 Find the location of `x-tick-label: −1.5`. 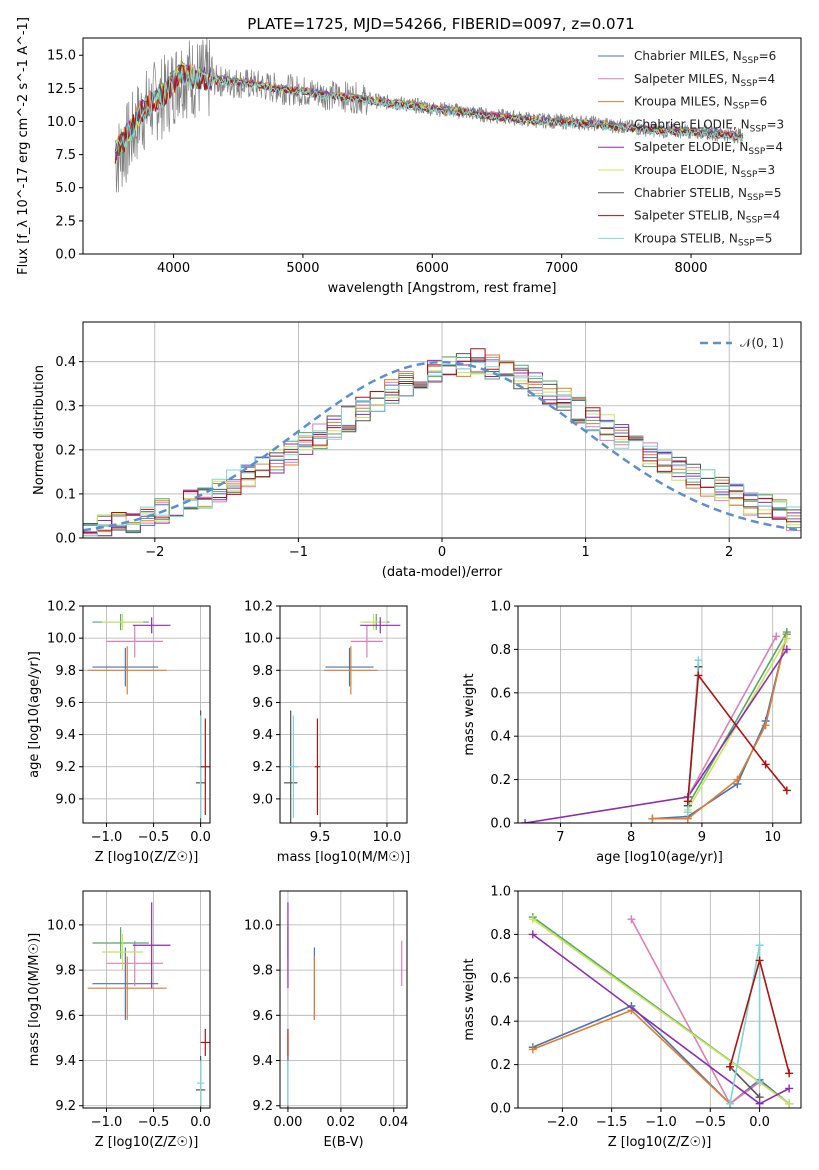

x-tick-label: −1.5 is located at coordinates (612, 1122).